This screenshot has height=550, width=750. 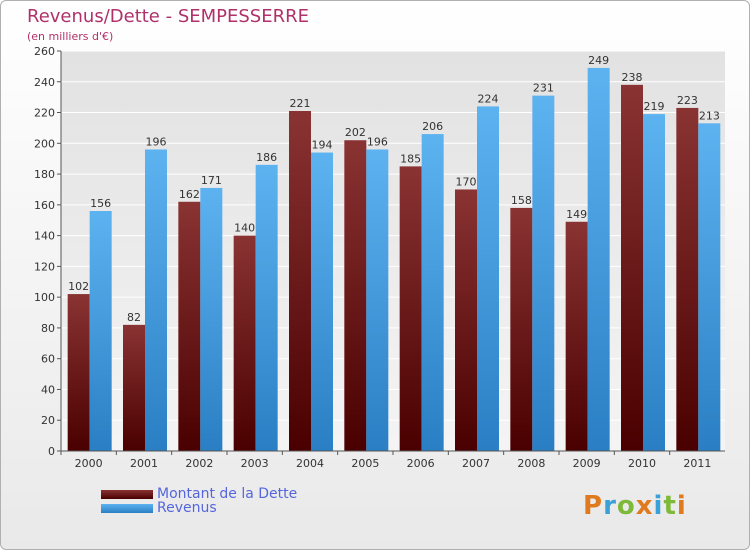 What do you see at coordinates (255, 463) in the screenshot?
I see `x-tick-label: 2003` at bounding box center [255, 463].